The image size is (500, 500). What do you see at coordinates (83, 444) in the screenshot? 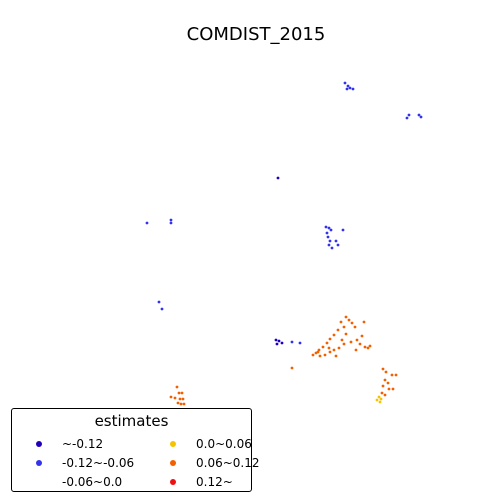
I see `legend-label: ~-0.12` at bounding box center [83, 444].